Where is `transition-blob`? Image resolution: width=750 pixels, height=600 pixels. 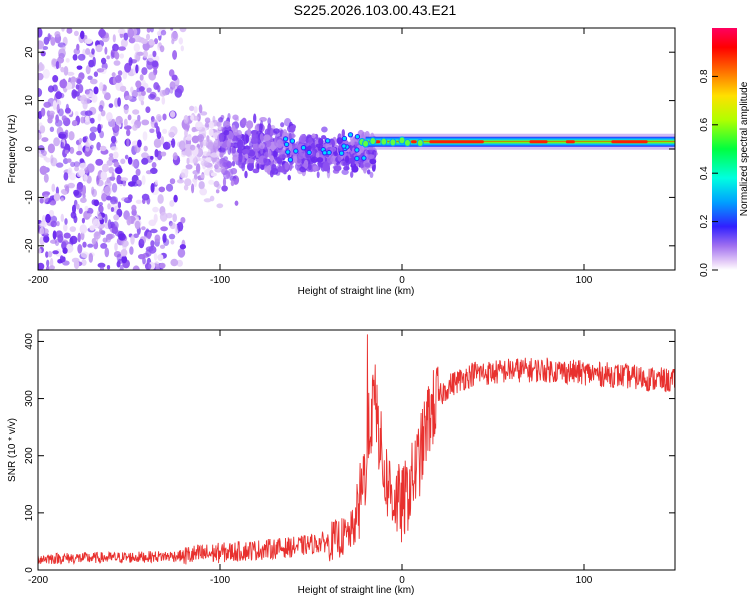 transition-blob is located at coordinates (296, 151).